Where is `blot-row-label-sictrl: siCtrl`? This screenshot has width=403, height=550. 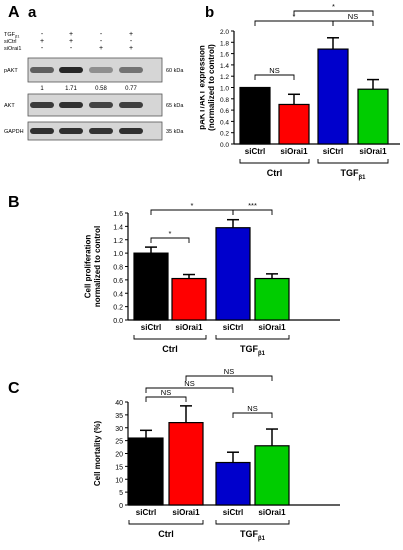 blot-row-label-sictrl: siCtrl is located at coordinates (10, 42).